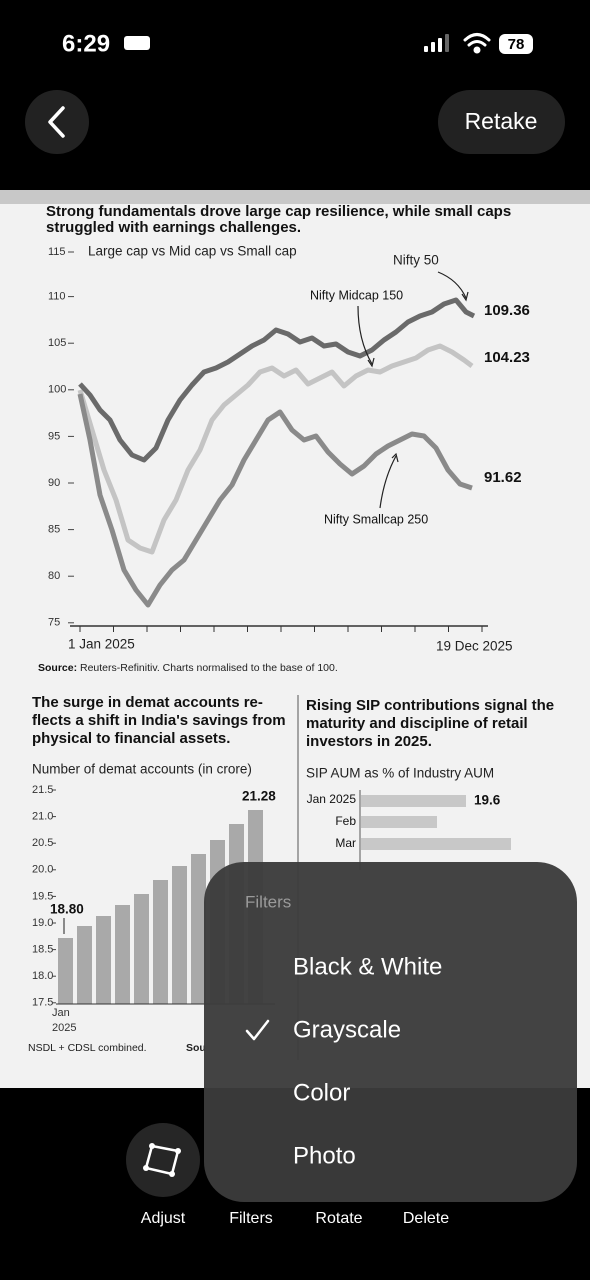  Describe the element at coordinates (57, 343) in the screenshot. I see `y-tick-label: 105` at that location.